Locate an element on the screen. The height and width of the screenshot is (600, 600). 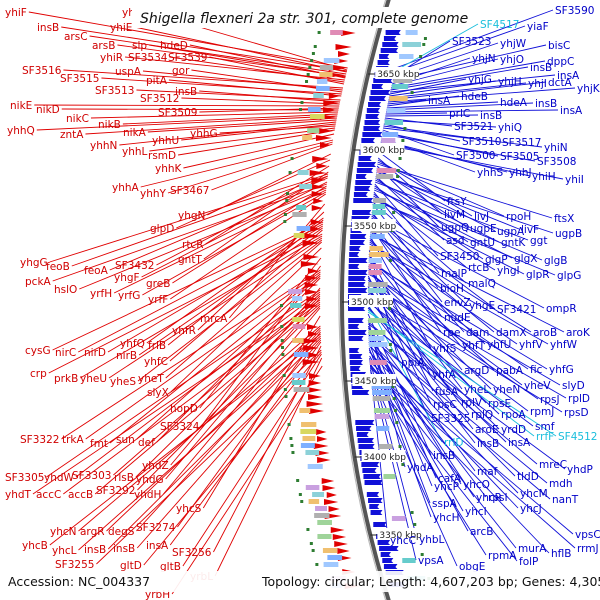
gene-label: malQ is located at coordinates (482, 284).